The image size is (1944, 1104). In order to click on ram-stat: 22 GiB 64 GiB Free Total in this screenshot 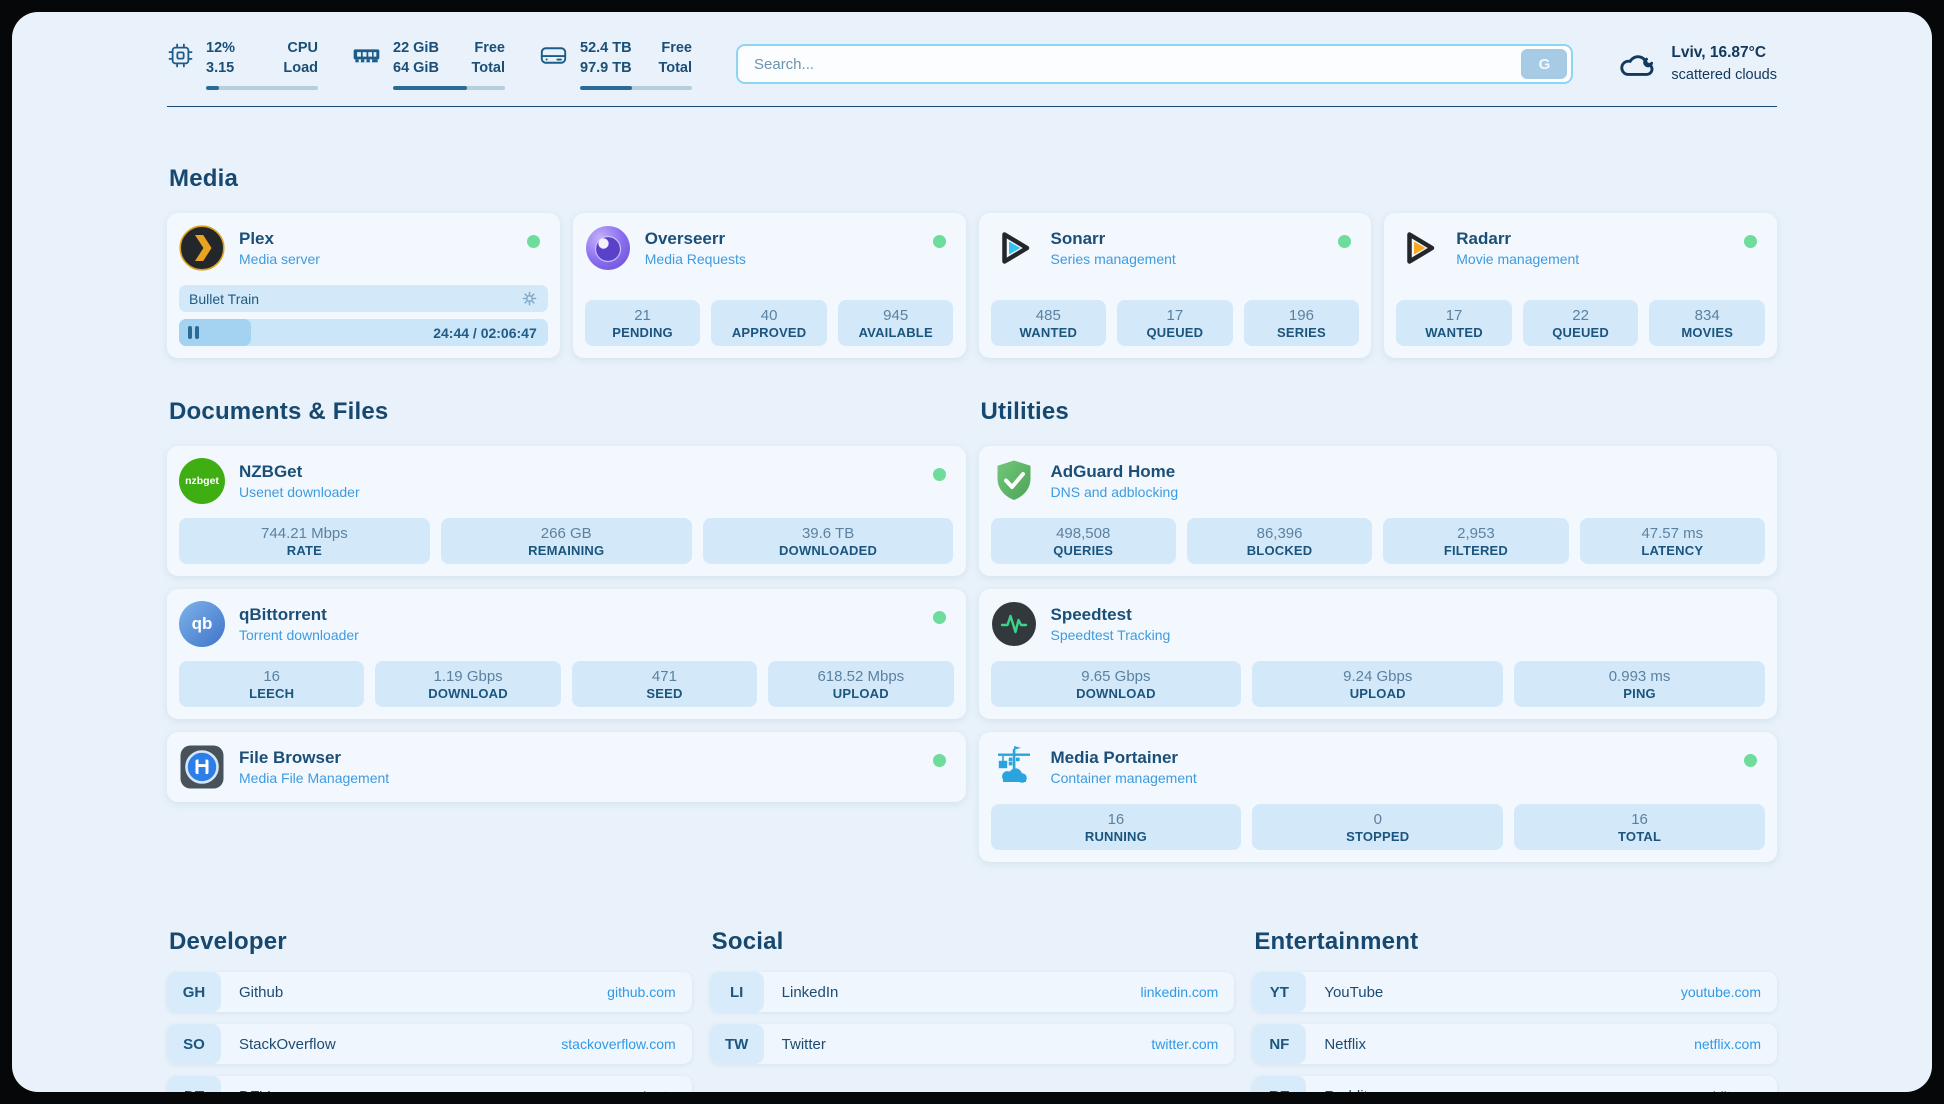, I will do `click(428, 64)`.